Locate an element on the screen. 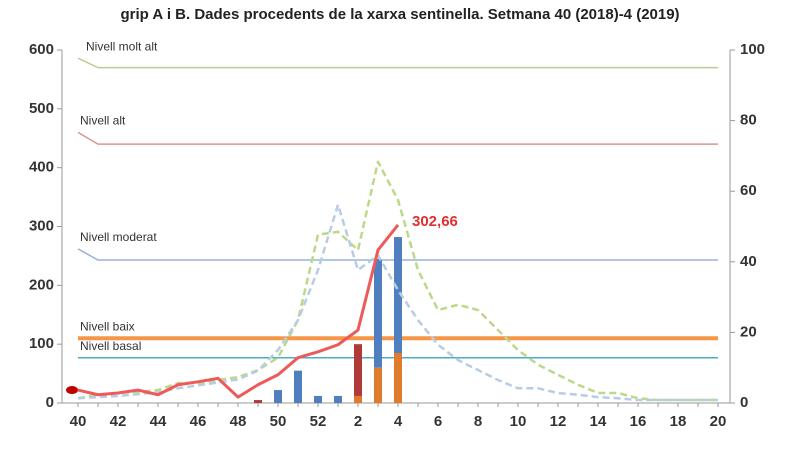  x-tick-label: 44 is located at coordinates (158, 421).